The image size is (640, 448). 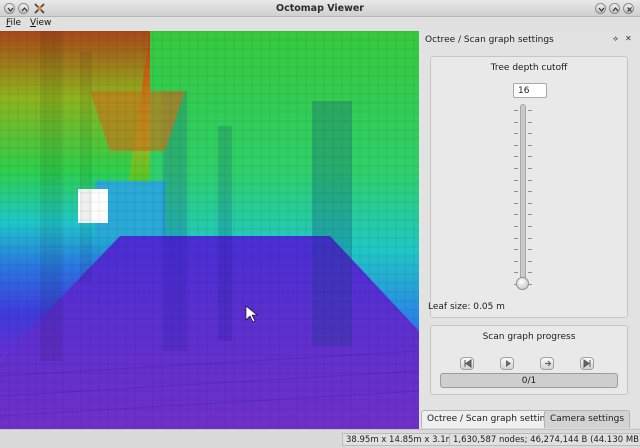 I want to click on step-forward-icon, so click(x=548, y=363).